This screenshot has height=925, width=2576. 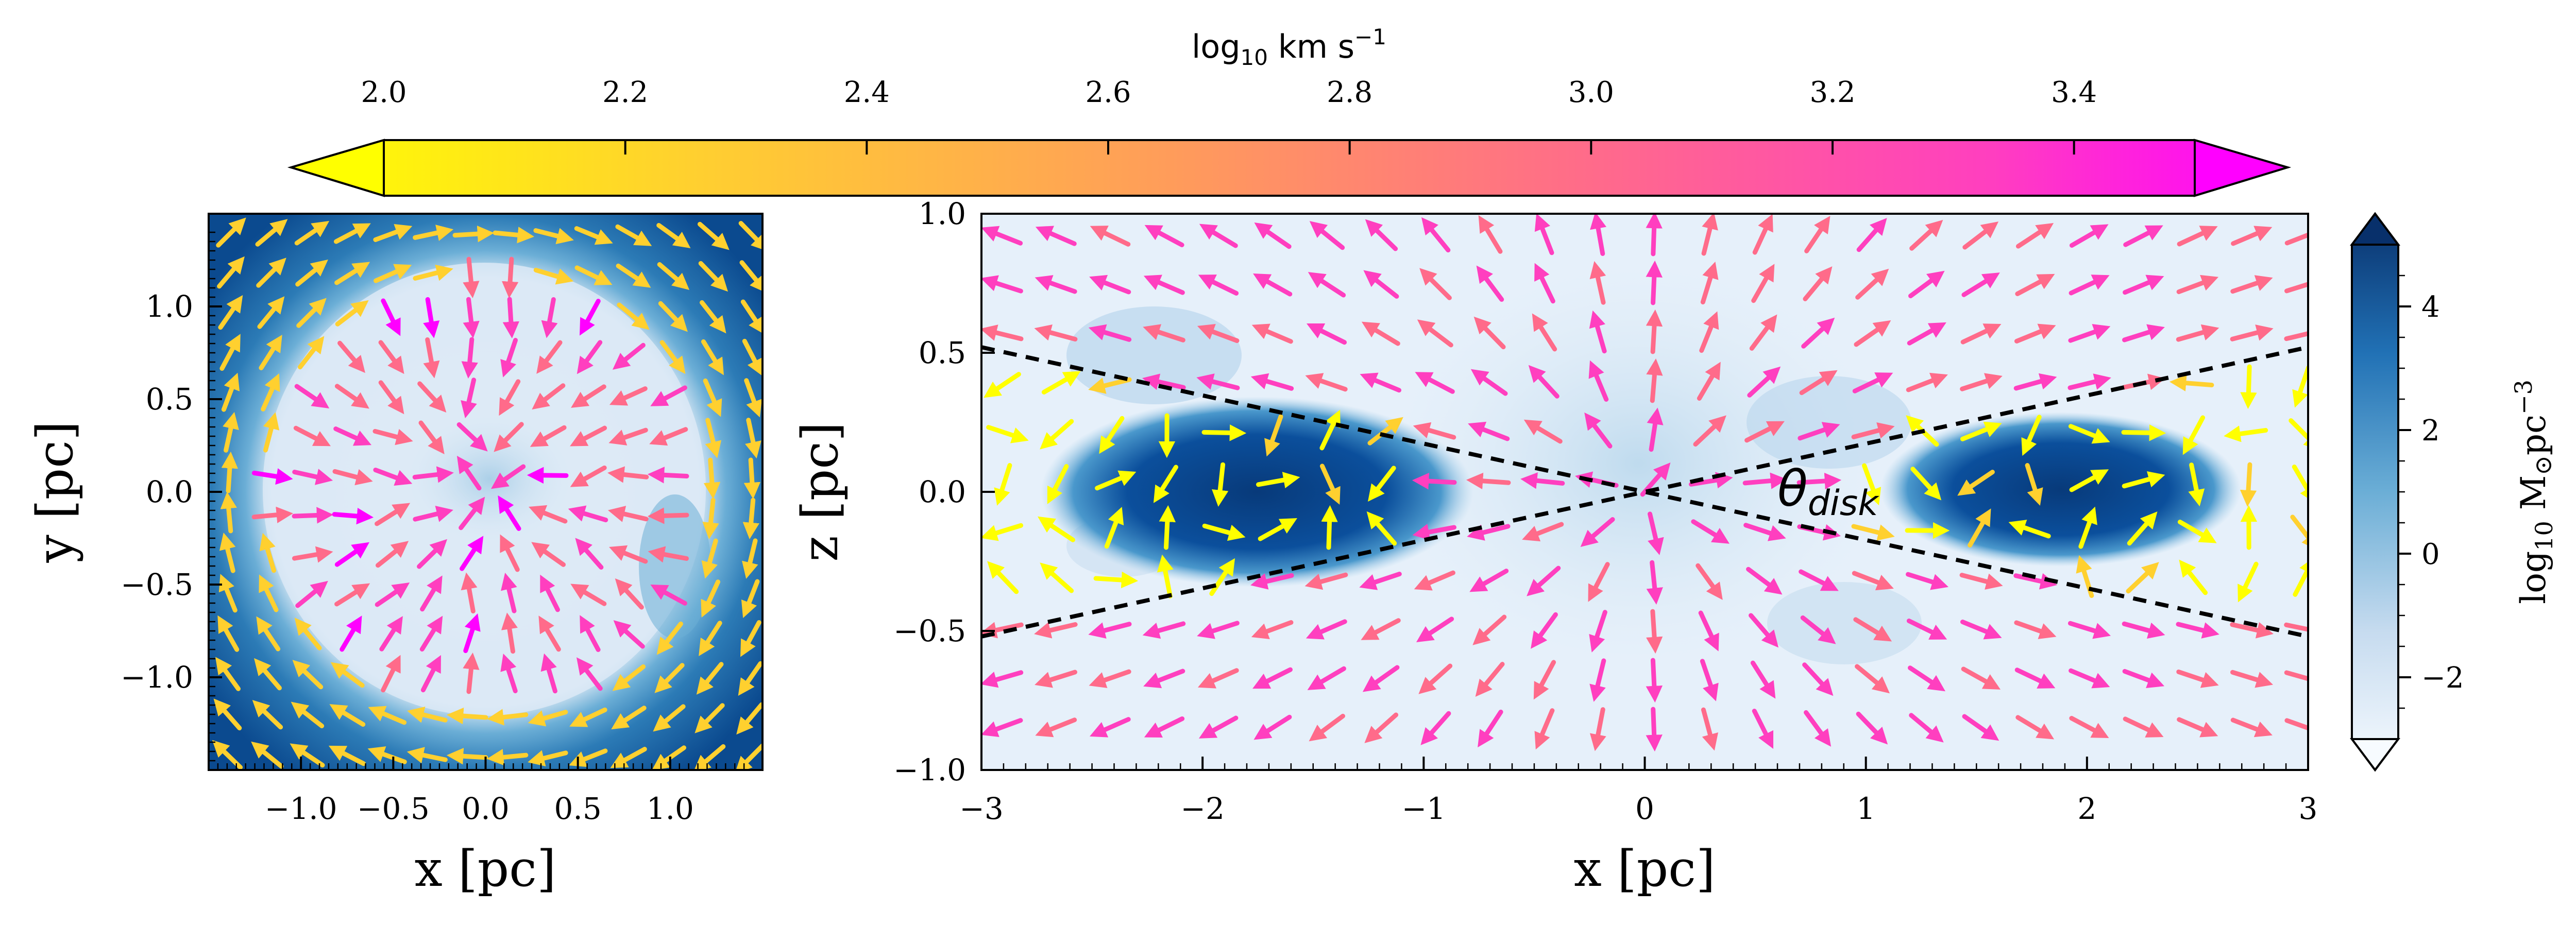 What do you see at coordinates (1289, 110) in the screenshot?
I see `velocity-colorbar: 2.0 2.2 2.4 2.6 2.8 3.0 3.2 3.4 log10 km s−1` at bounding box center [1289, 110].